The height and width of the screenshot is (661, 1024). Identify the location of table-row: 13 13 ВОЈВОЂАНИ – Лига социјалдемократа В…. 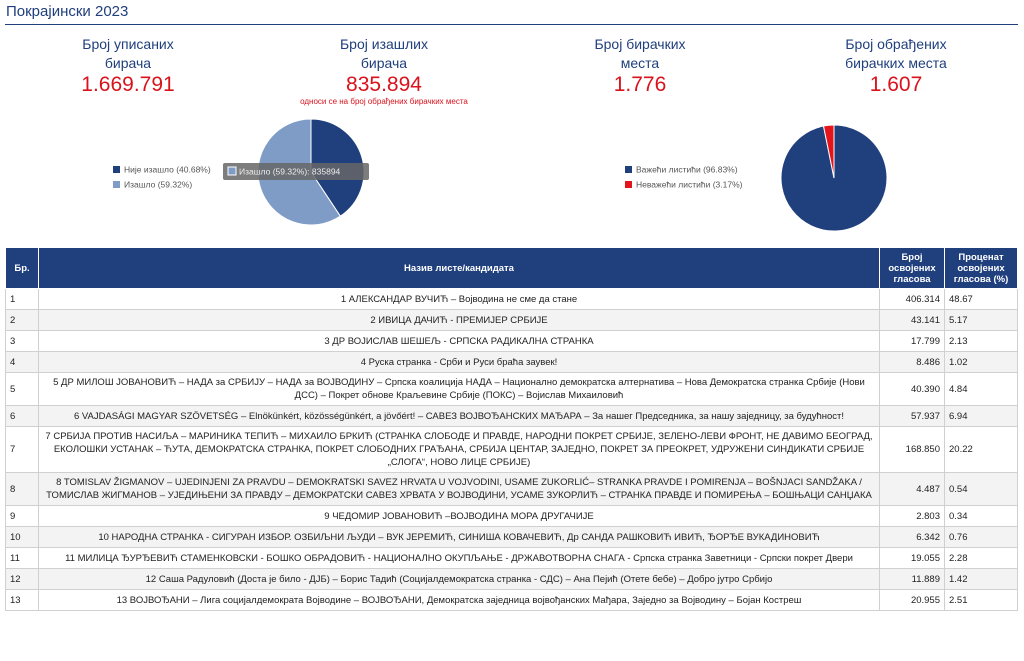
(511, 600).